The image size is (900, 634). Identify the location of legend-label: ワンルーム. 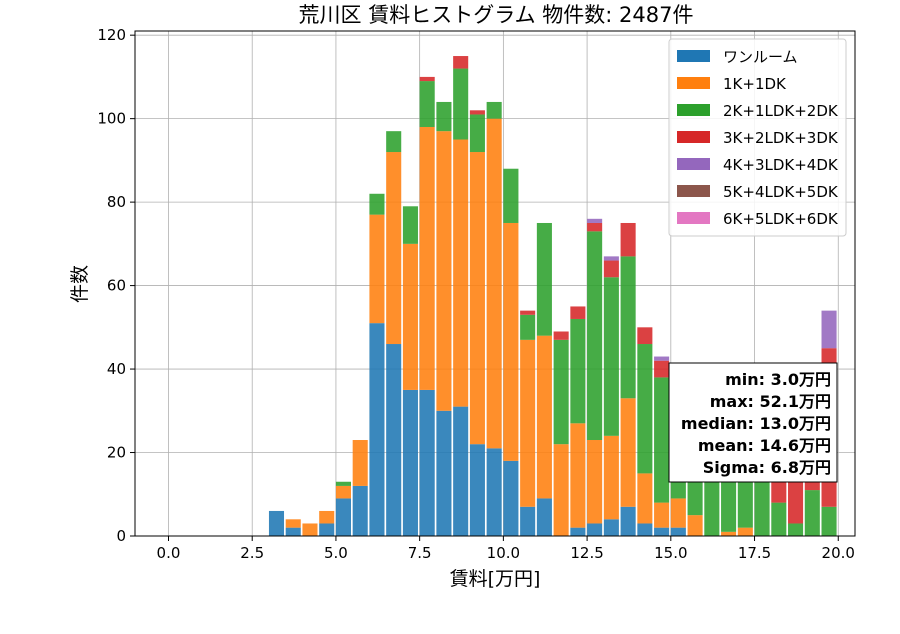
(760, 57).